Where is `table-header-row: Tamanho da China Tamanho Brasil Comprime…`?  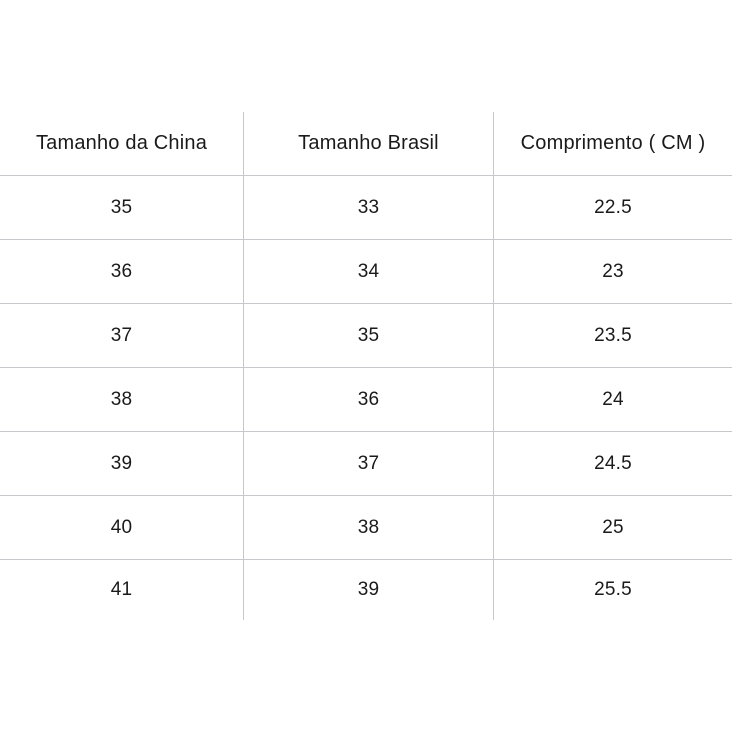
table-header-row: Tamanho da China Tamanho Brasil Comprime… is located at coordinates (366, 144).